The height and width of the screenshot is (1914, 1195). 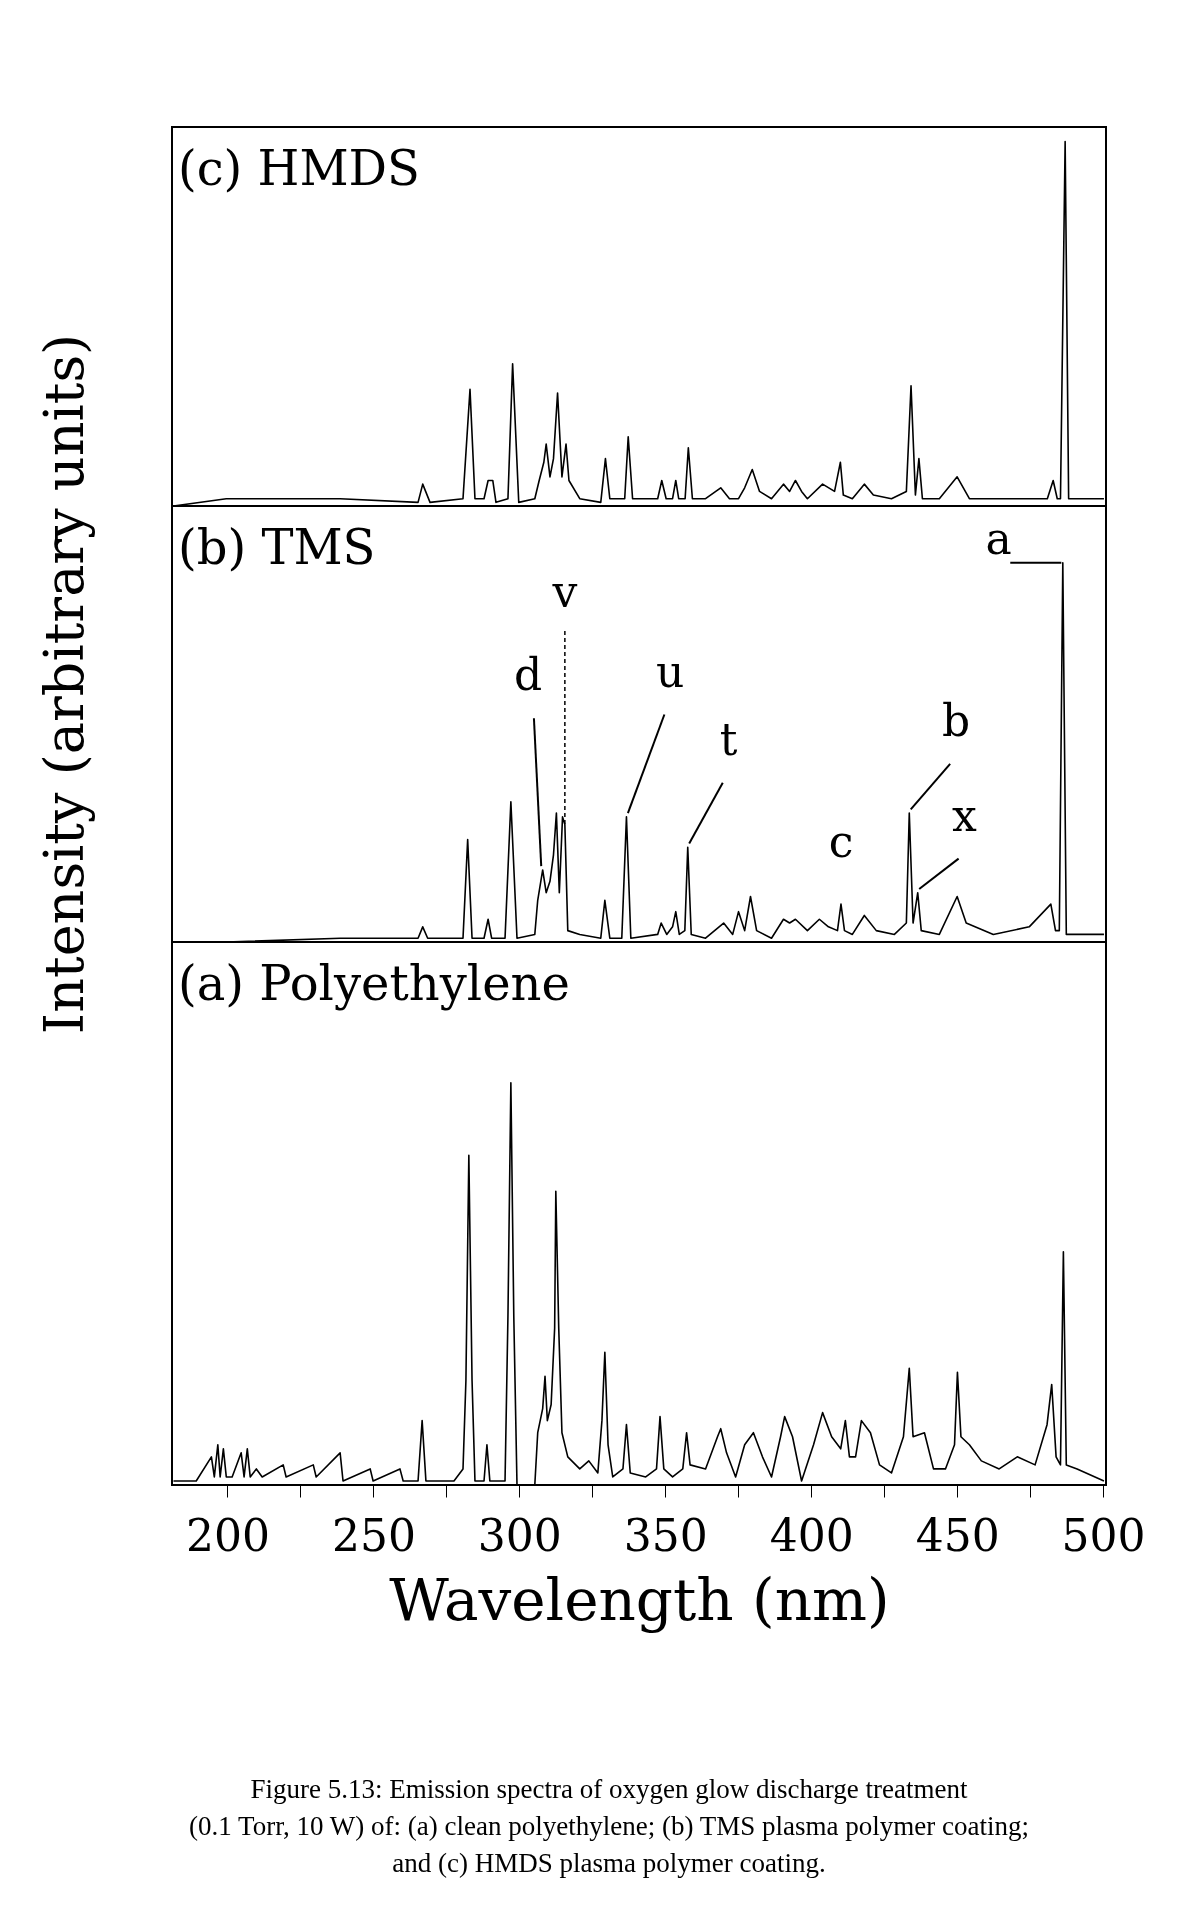 What do you see at coordinates (841, 842) in the screenshot?
I see `annotation: c` at bounding box center [841, 842].